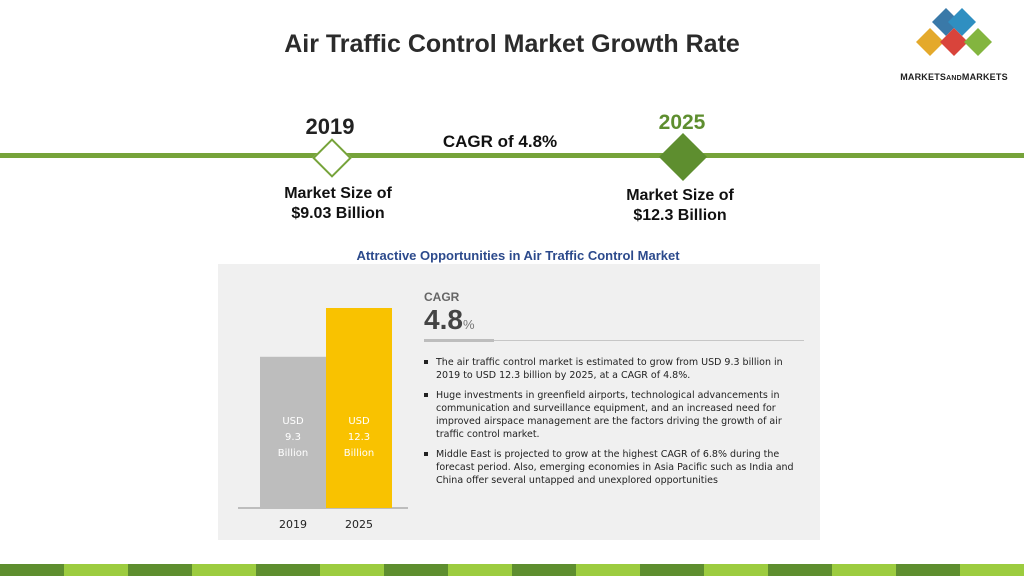 The height and width of the screenshot is (576, 1024). What do you see at coordinates (293, 437) in the screenshot?
I see `bar-data-label: 9.3` at bounding box center [293, 437].